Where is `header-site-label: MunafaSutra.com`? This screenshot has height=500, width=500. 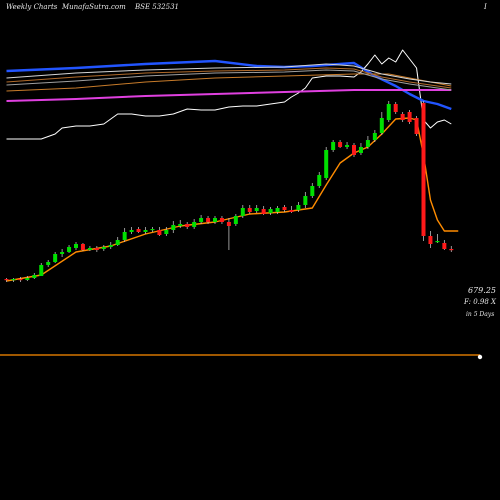 header-site-label: MunafaSutra.com is located at coordinates (94, 7).